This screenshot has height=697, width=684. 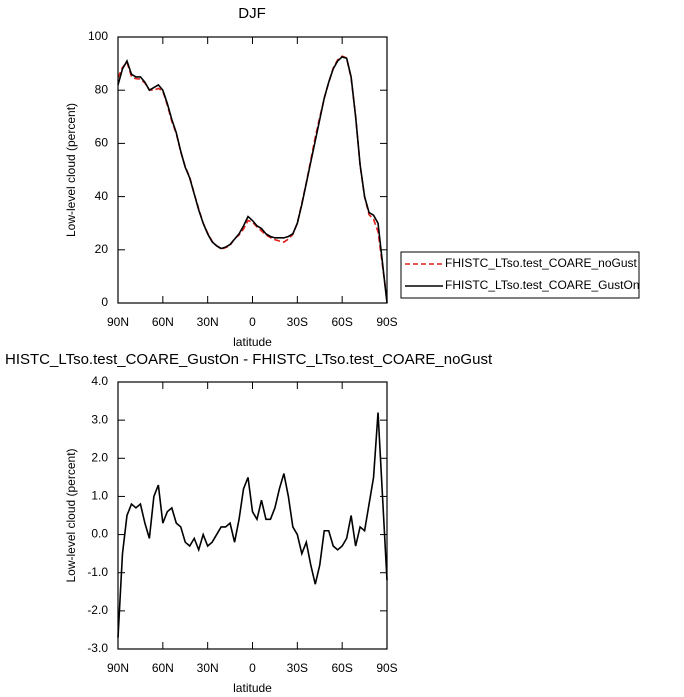 I want to click on y-tick-label: 40, so click(x=102, y=196).